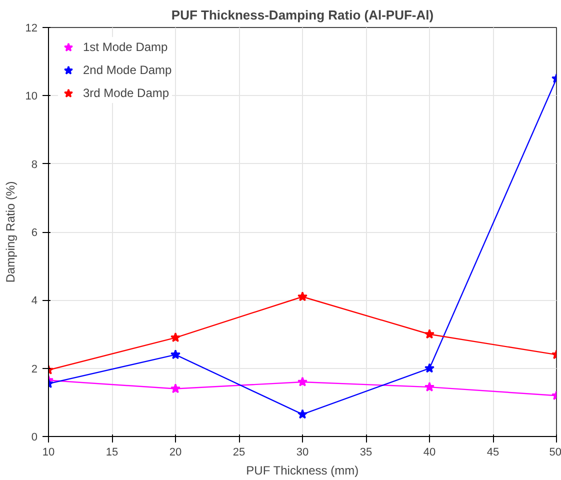 The height and width of the screenshot is (480, 561). What do you see at coordinates (48, 452) in the screenshot?
I see `x-tick-label: 10` at bounding box center [48, 452].